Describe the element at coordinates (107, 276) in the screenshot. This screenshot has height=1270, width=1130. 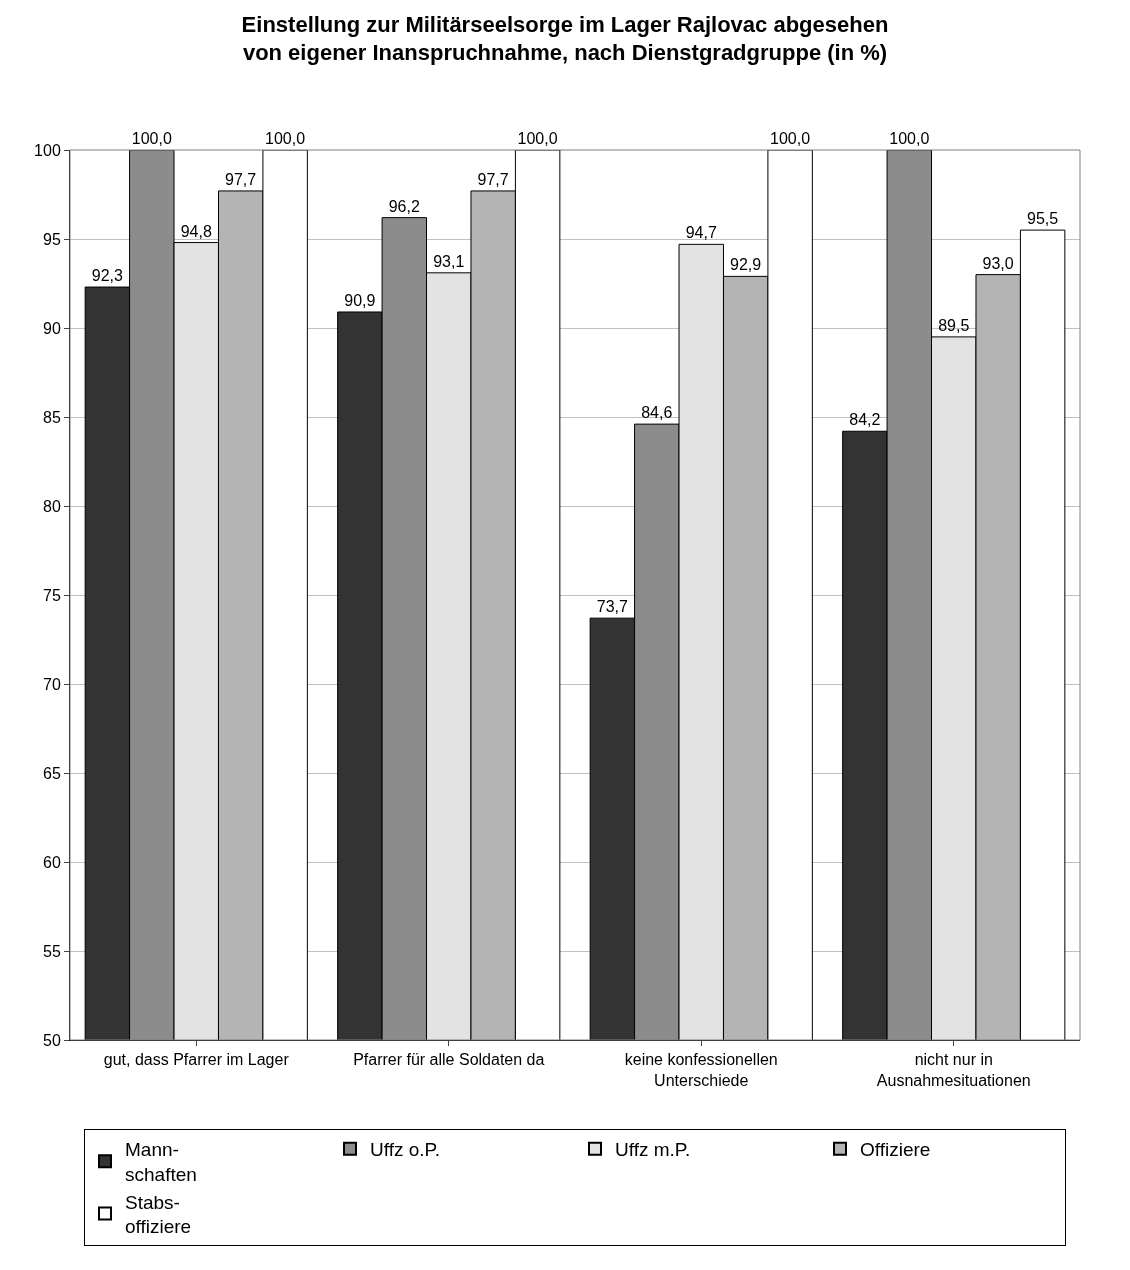
I see `data-label: 92,3` at that location.